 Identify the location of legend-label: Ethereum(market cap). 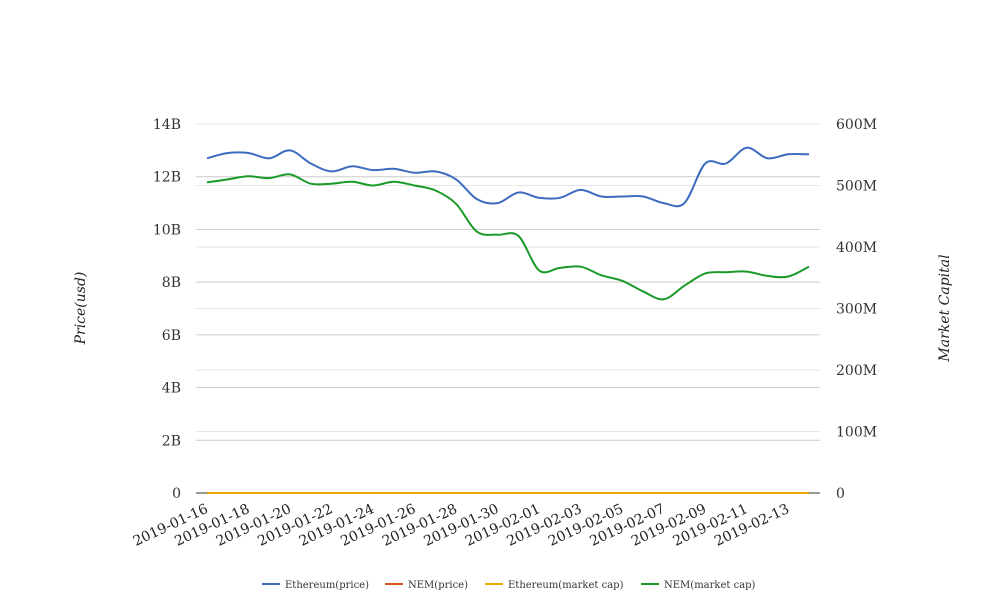
(566, 585).